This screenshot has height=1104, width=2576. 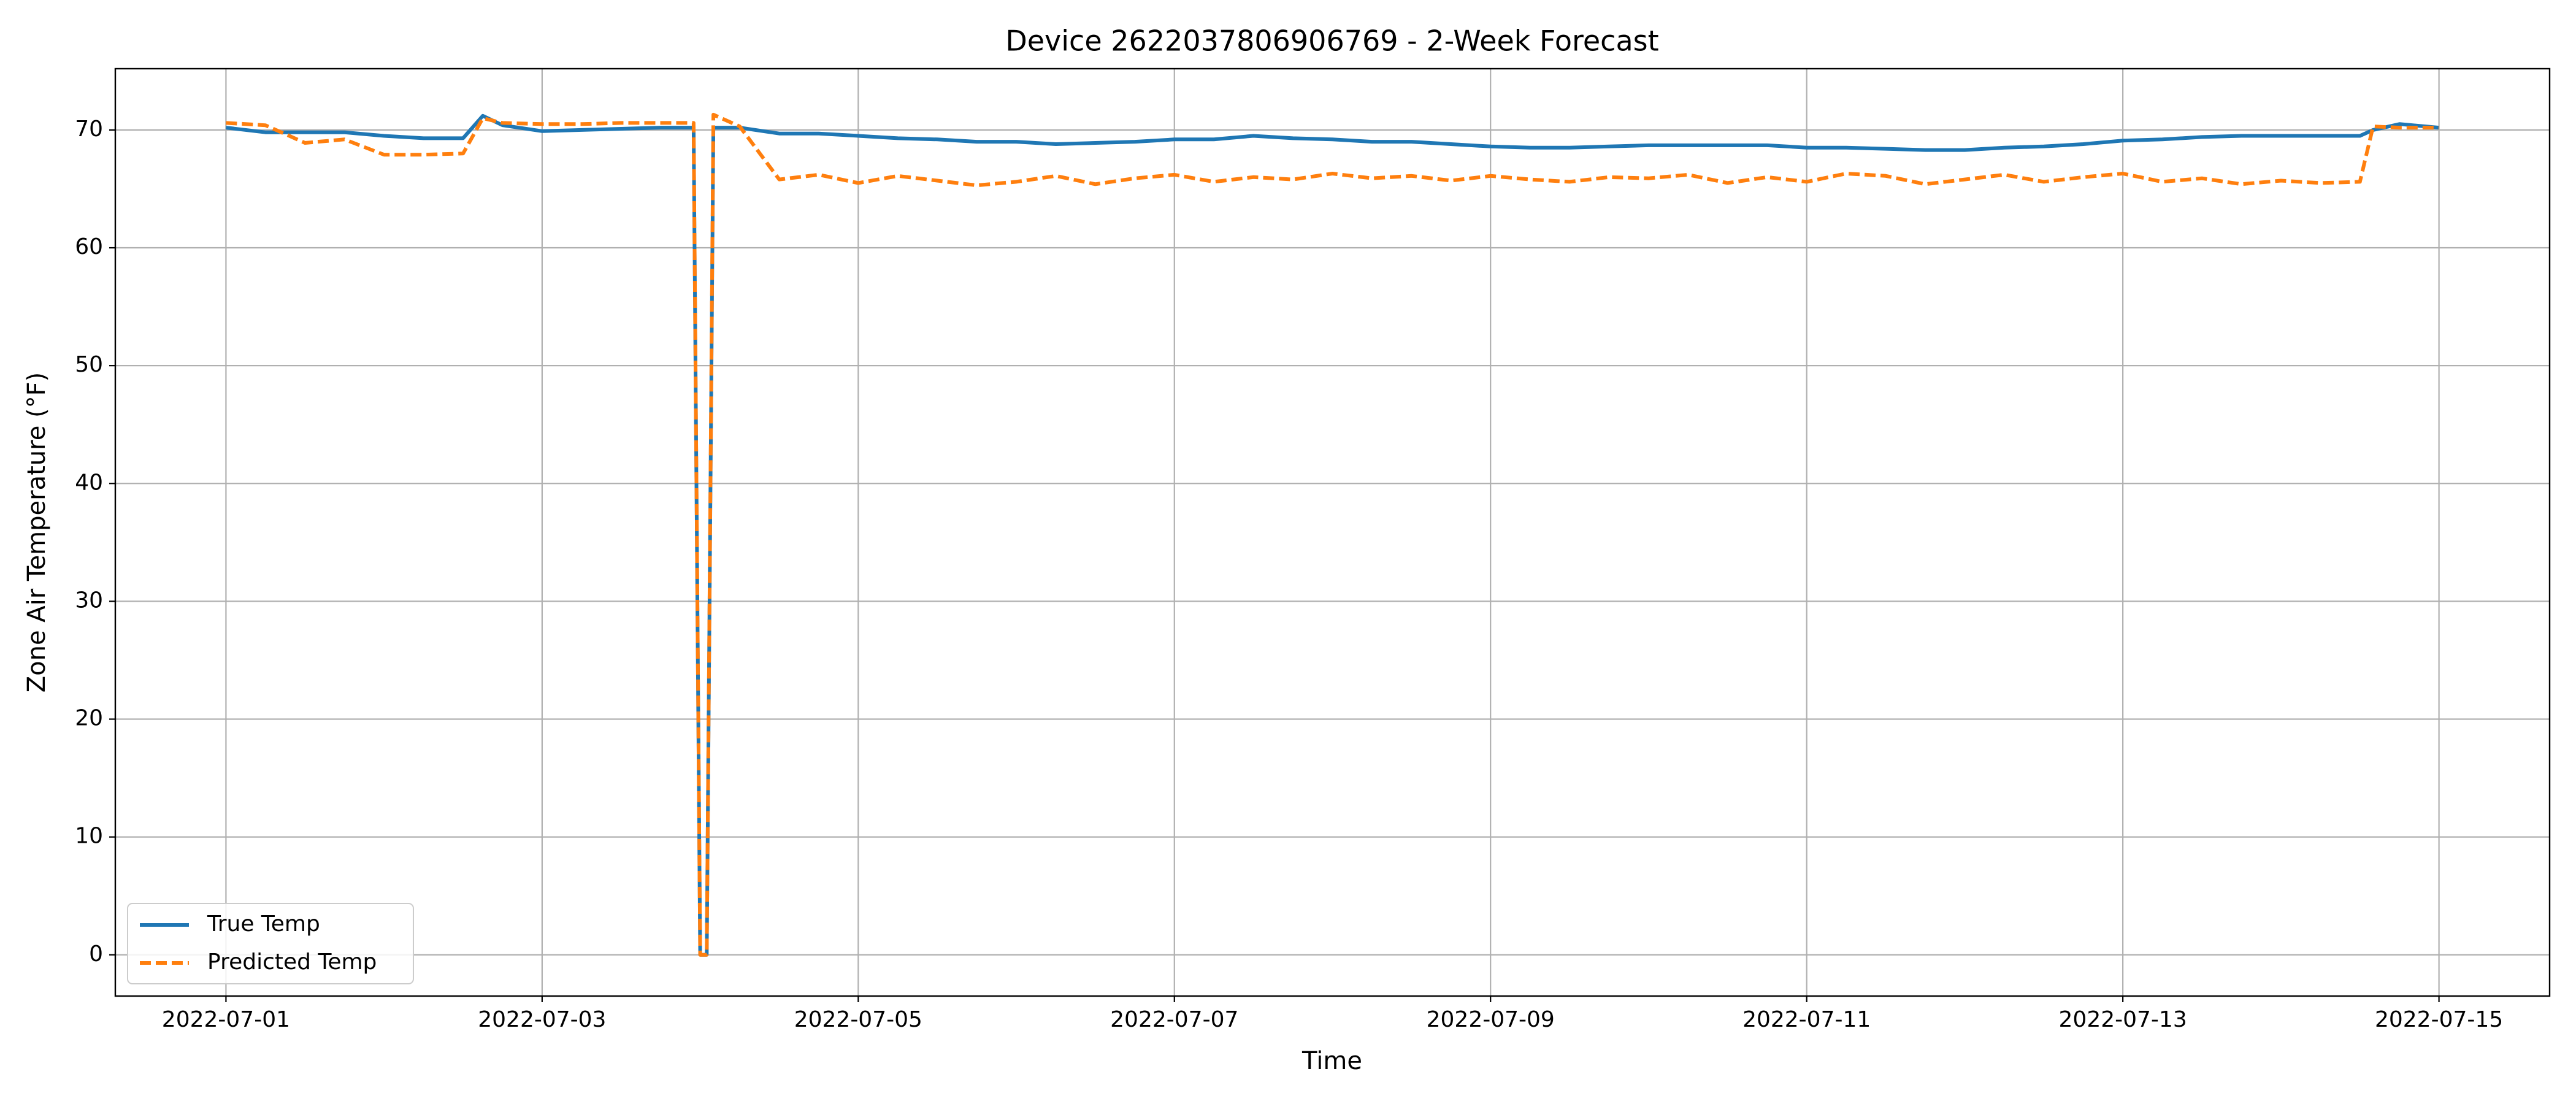 What do you see at coordinates (89, 836) in the screenshot?
I see `y-tick-label: 10` at bounding box center [89, 836].